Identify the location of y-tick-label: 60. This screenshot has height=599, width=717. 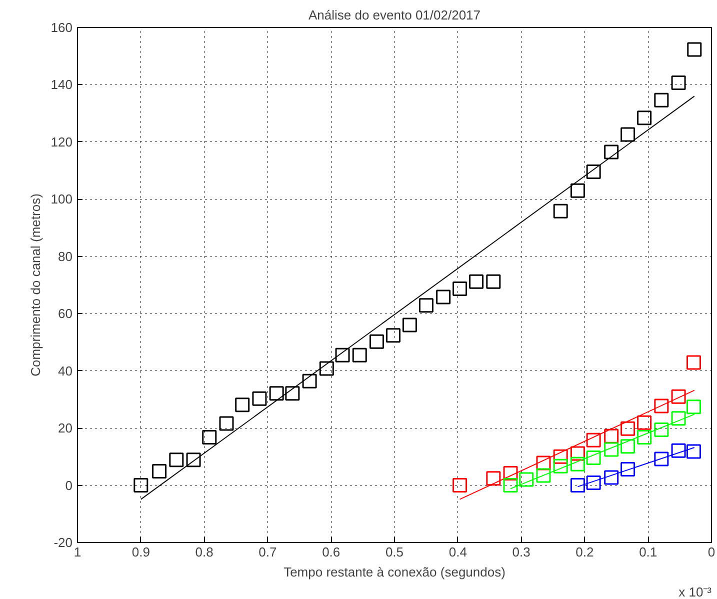
(65, 314).